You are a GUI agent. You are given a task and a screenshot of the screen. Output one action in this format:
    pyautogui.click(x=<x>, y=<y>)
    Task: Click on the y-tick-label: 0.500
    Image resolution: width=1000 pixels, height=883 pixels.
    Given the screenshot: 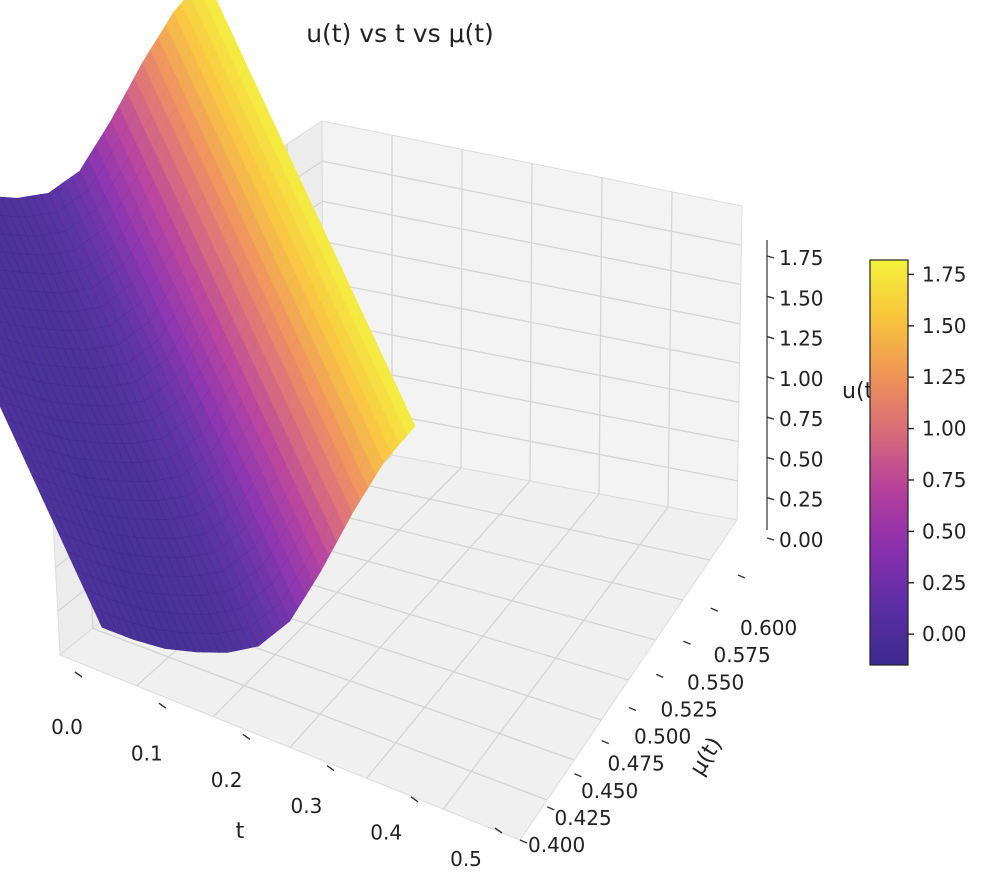 What is the action you would take?
    pyautogui.click(x=662, y=737)
    